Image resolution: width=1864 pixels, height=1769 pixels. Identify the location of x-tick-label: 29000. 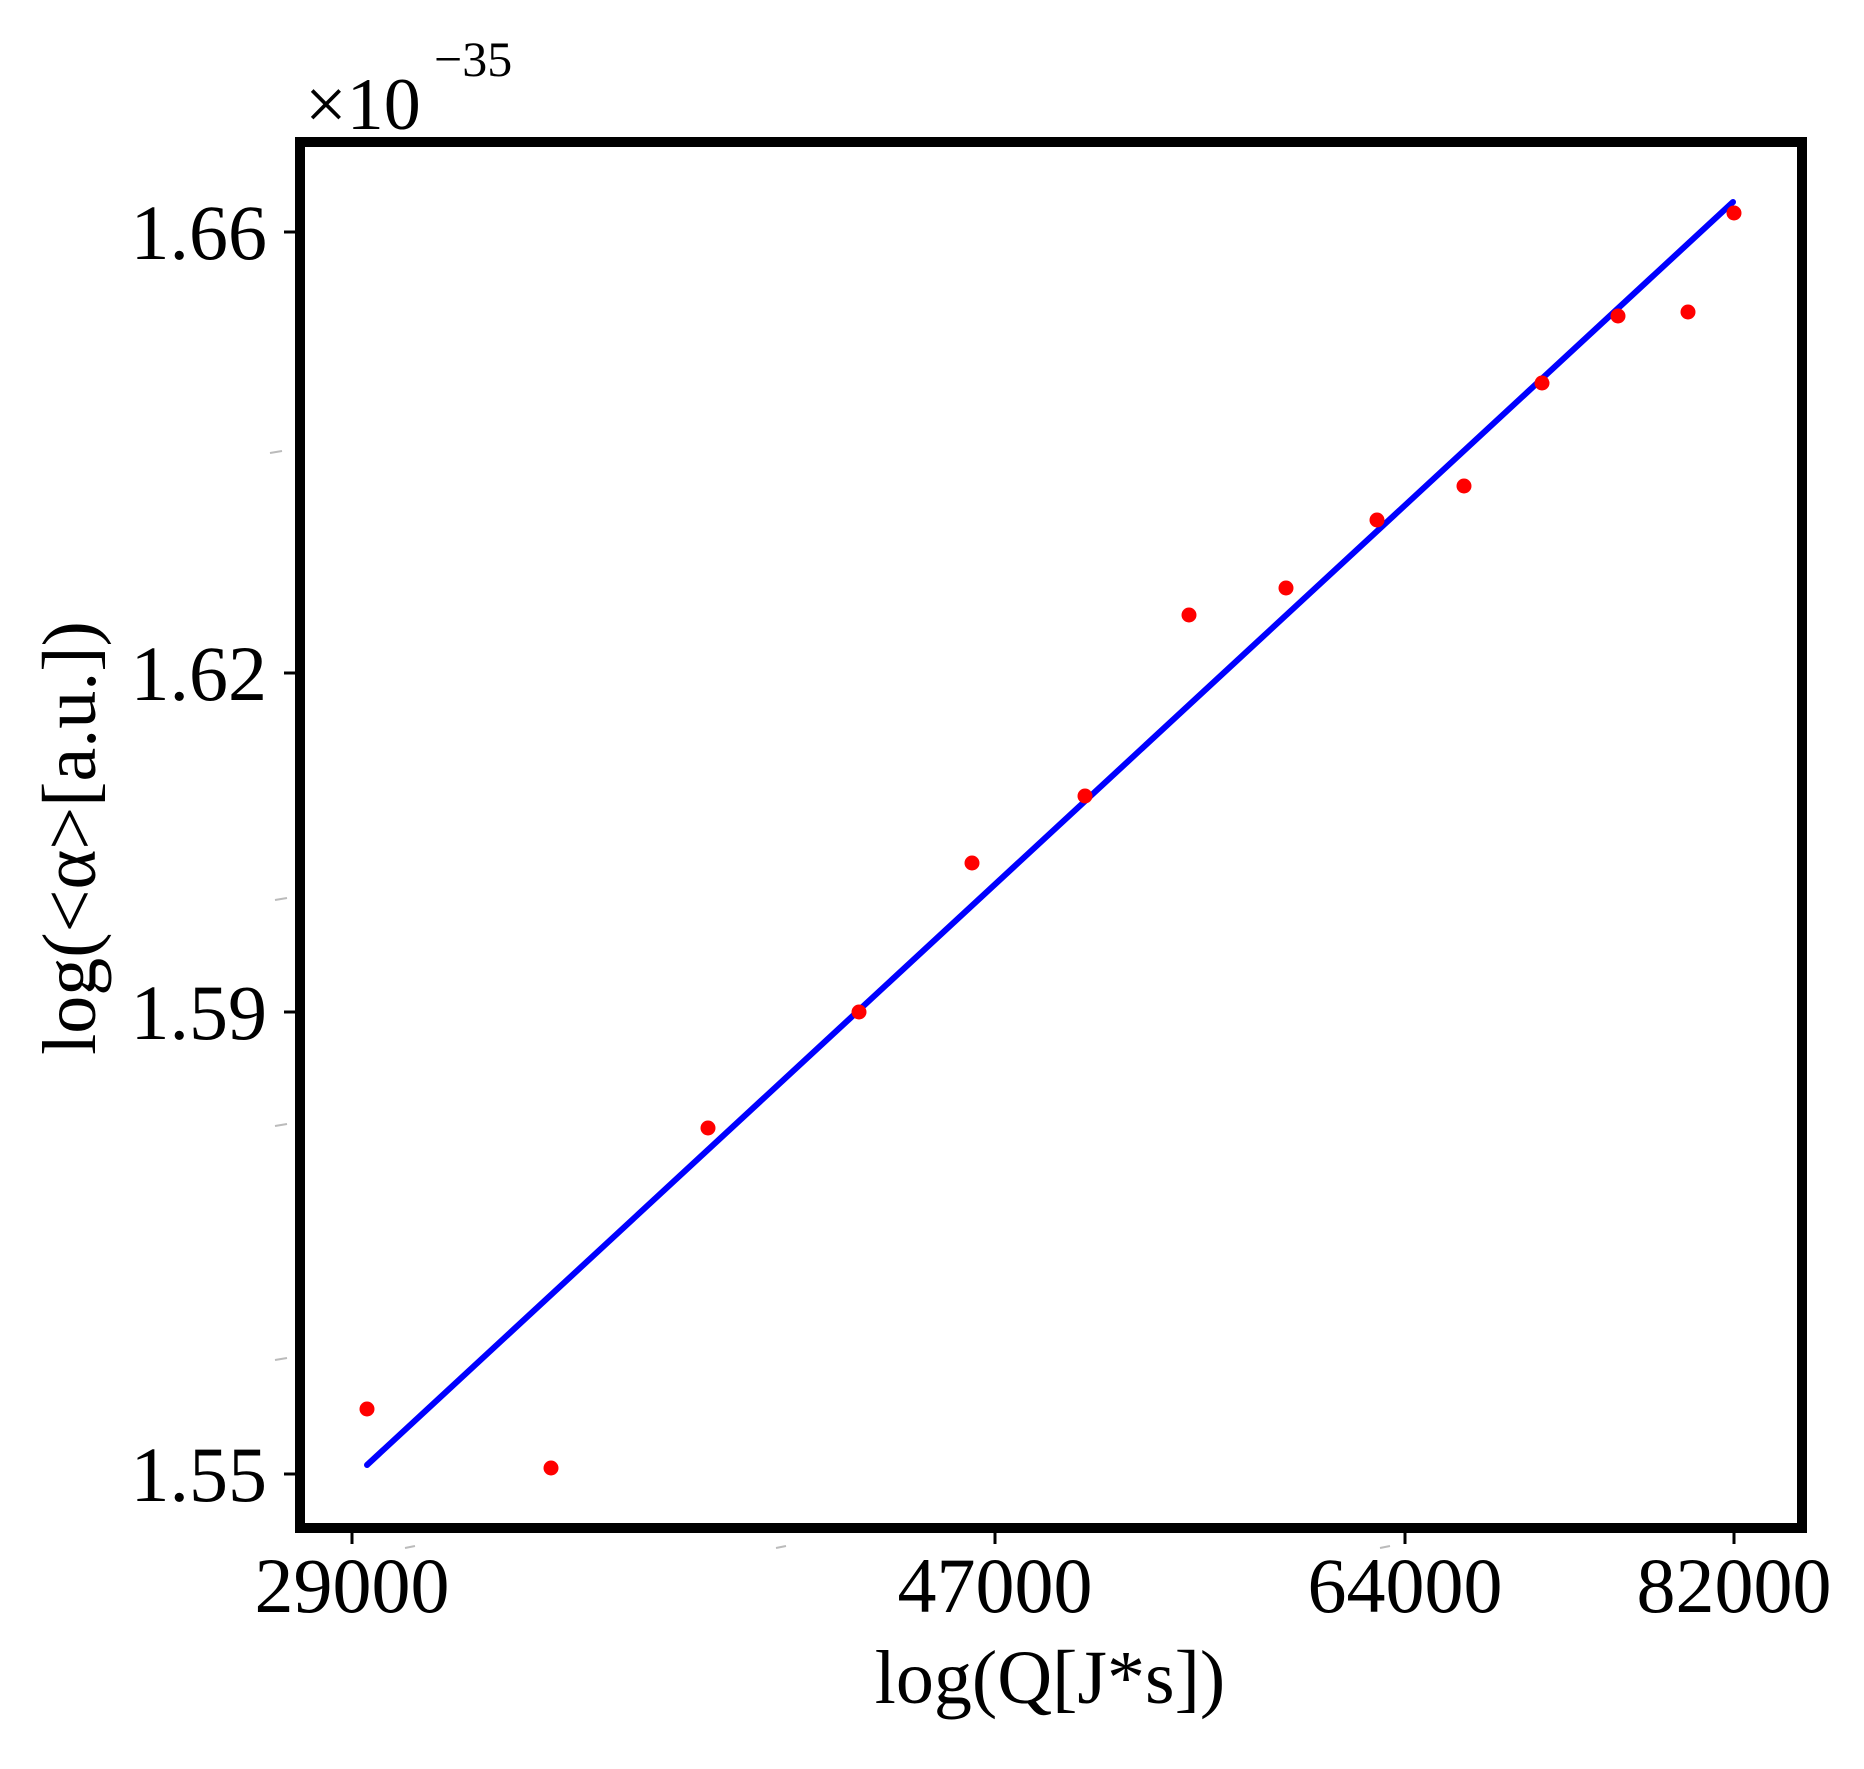
(352, 1585).